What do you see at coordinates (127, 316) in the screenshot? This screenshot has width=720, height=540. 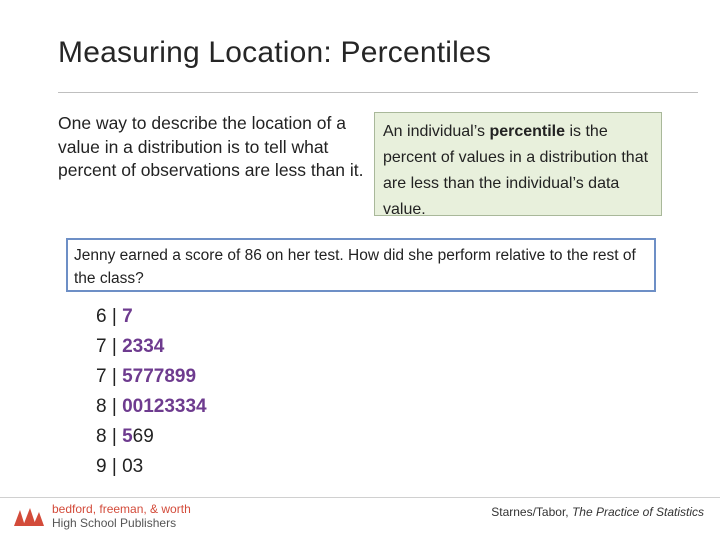 I see `leaves-below: 7` at bounding box center [127, 316].